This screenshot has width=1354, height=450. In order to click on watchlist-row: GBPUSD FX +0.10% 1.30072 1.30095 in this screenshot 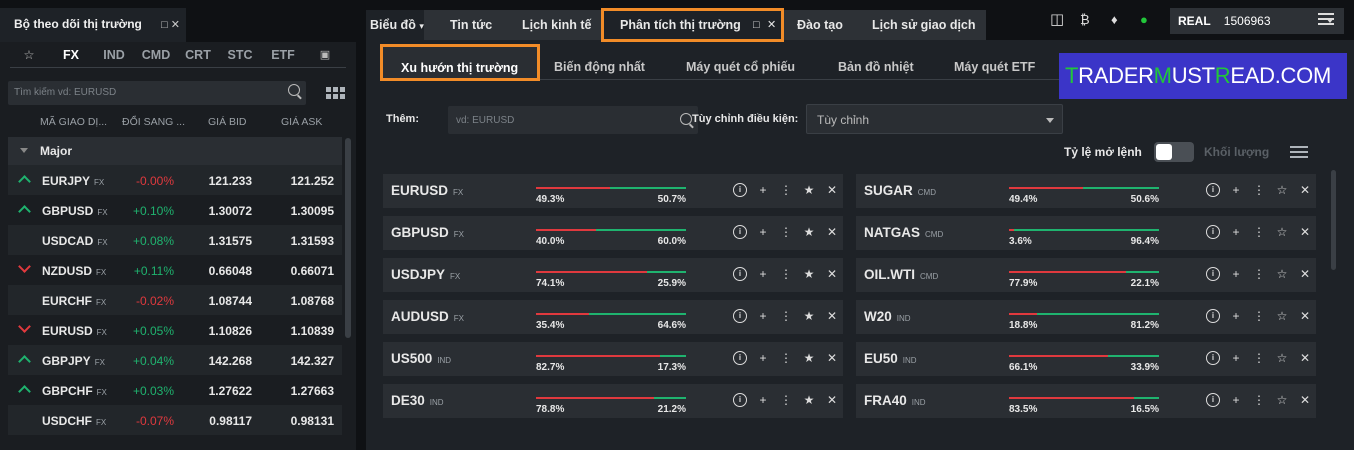, I will do `click(175, 210)`.